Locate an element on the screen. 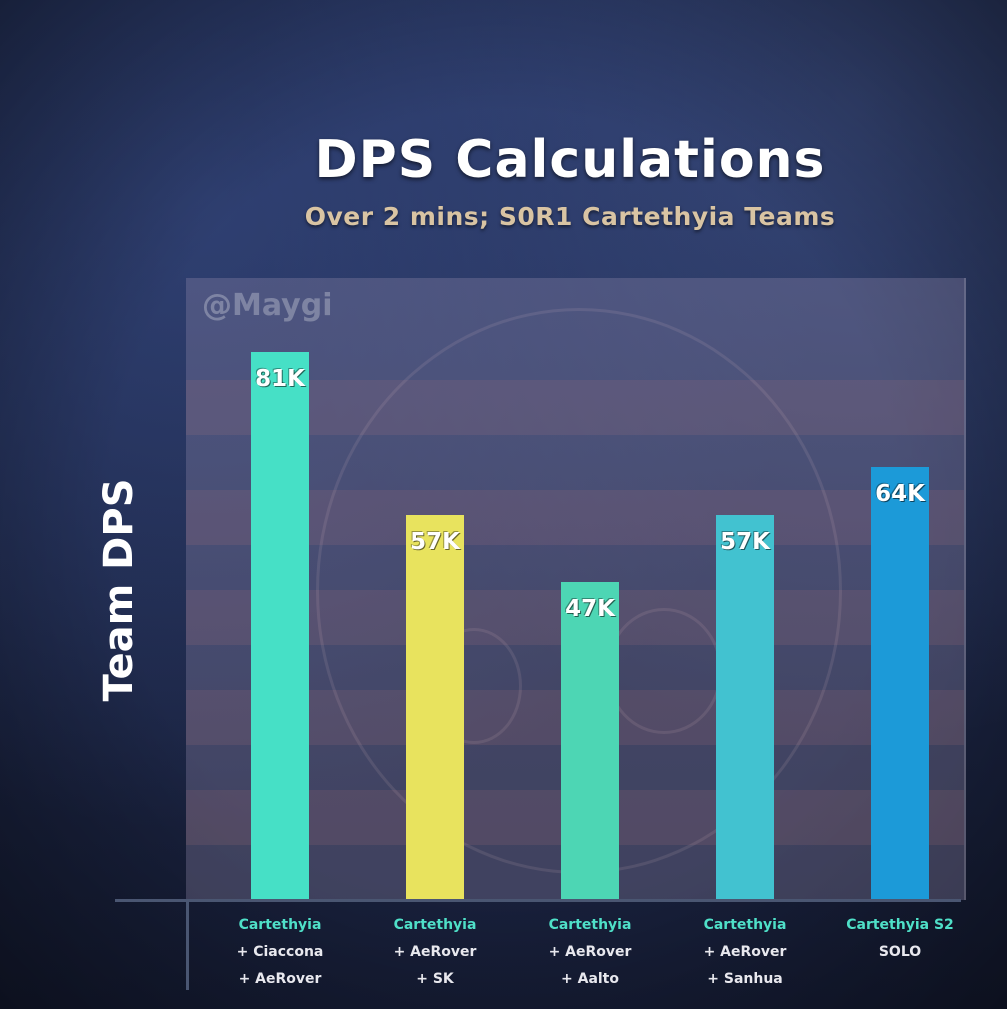 The image size is (1007, 1009). bar-value-label-3: 47K is located at coordinates (590, 609).